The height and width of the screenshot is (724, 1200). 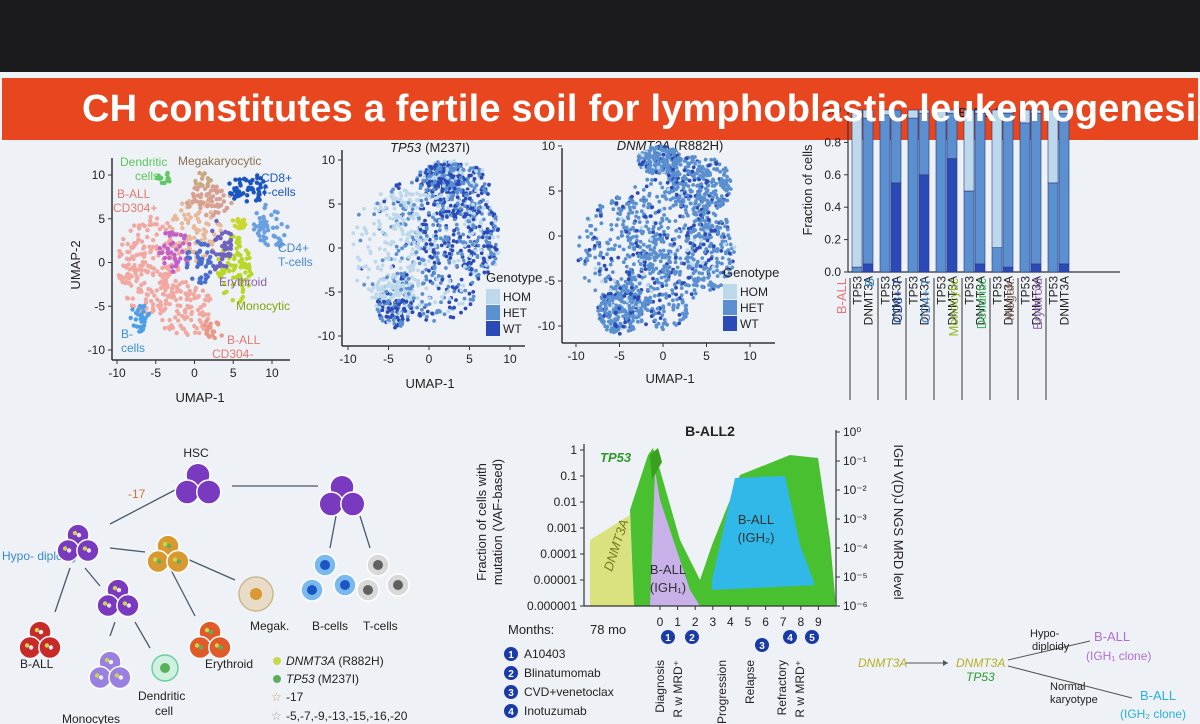 What do you see at coordinates (756, 519) in the screenshot?
I see `ball2-area-label: B-ALL` at bounding box center [756, 519].